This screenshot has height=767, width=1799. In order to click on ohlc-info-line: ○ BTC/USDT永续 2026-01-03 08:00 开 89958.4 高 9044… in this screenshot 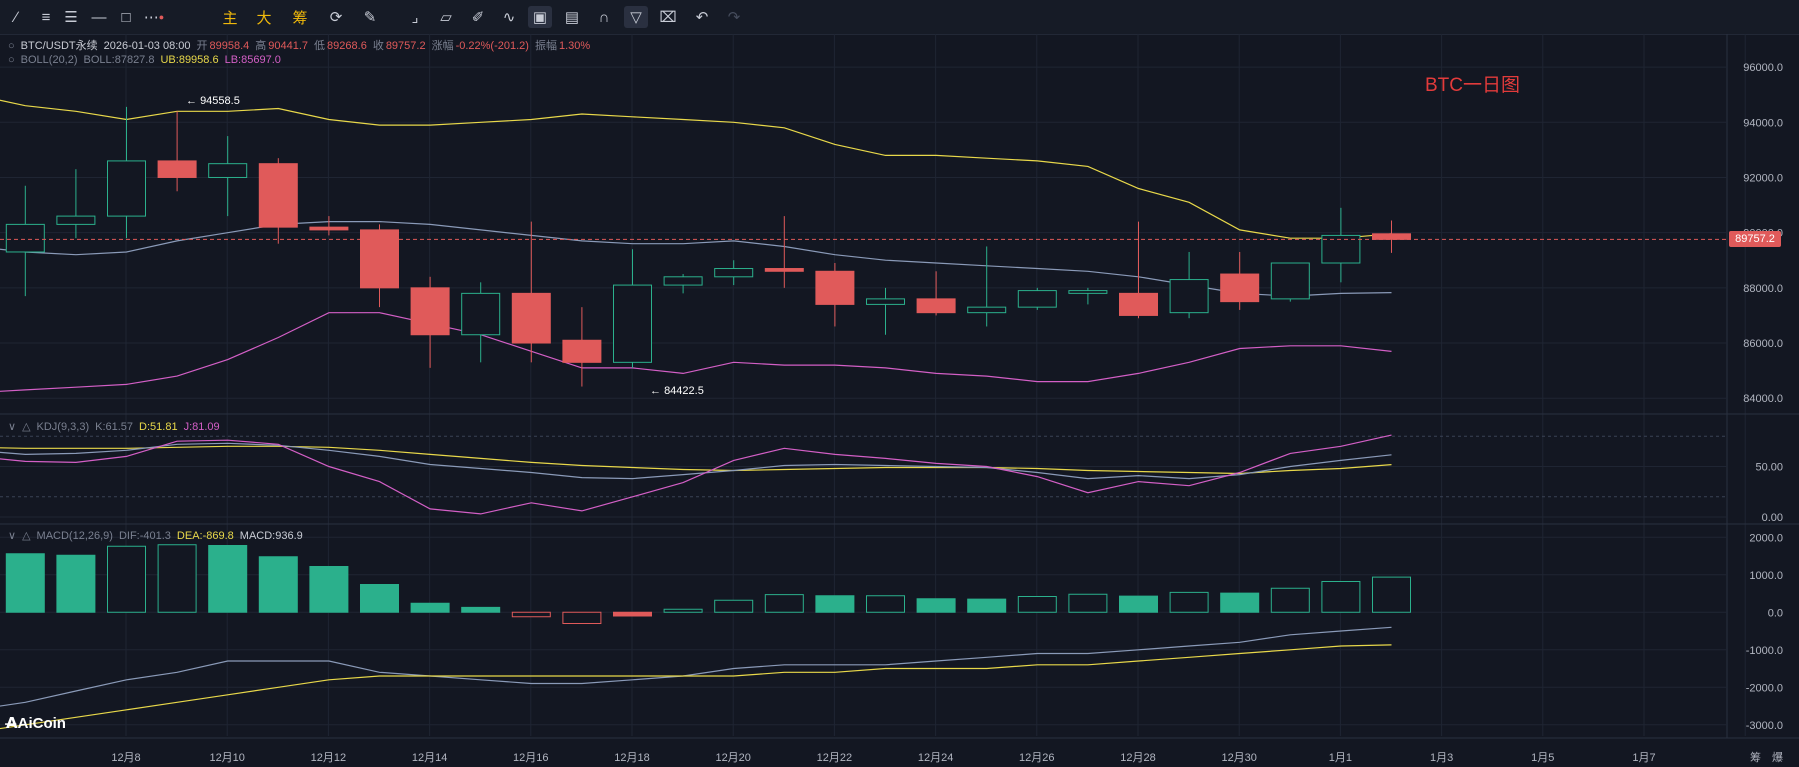, I will do `click(302, 45)`.